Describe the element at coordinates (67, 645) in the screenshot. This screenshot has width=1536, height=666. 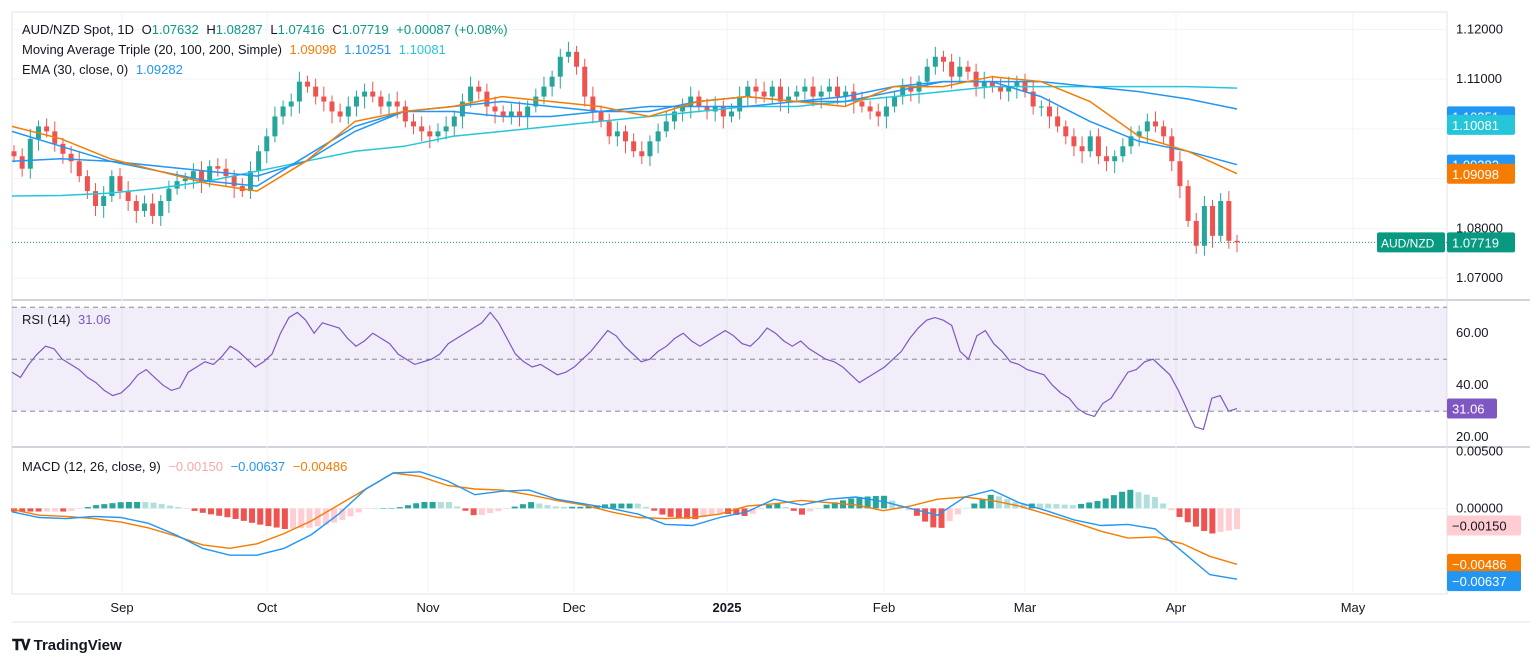
I see `tradingview-logo: 𝐓𝐕 TradingView` at that location.